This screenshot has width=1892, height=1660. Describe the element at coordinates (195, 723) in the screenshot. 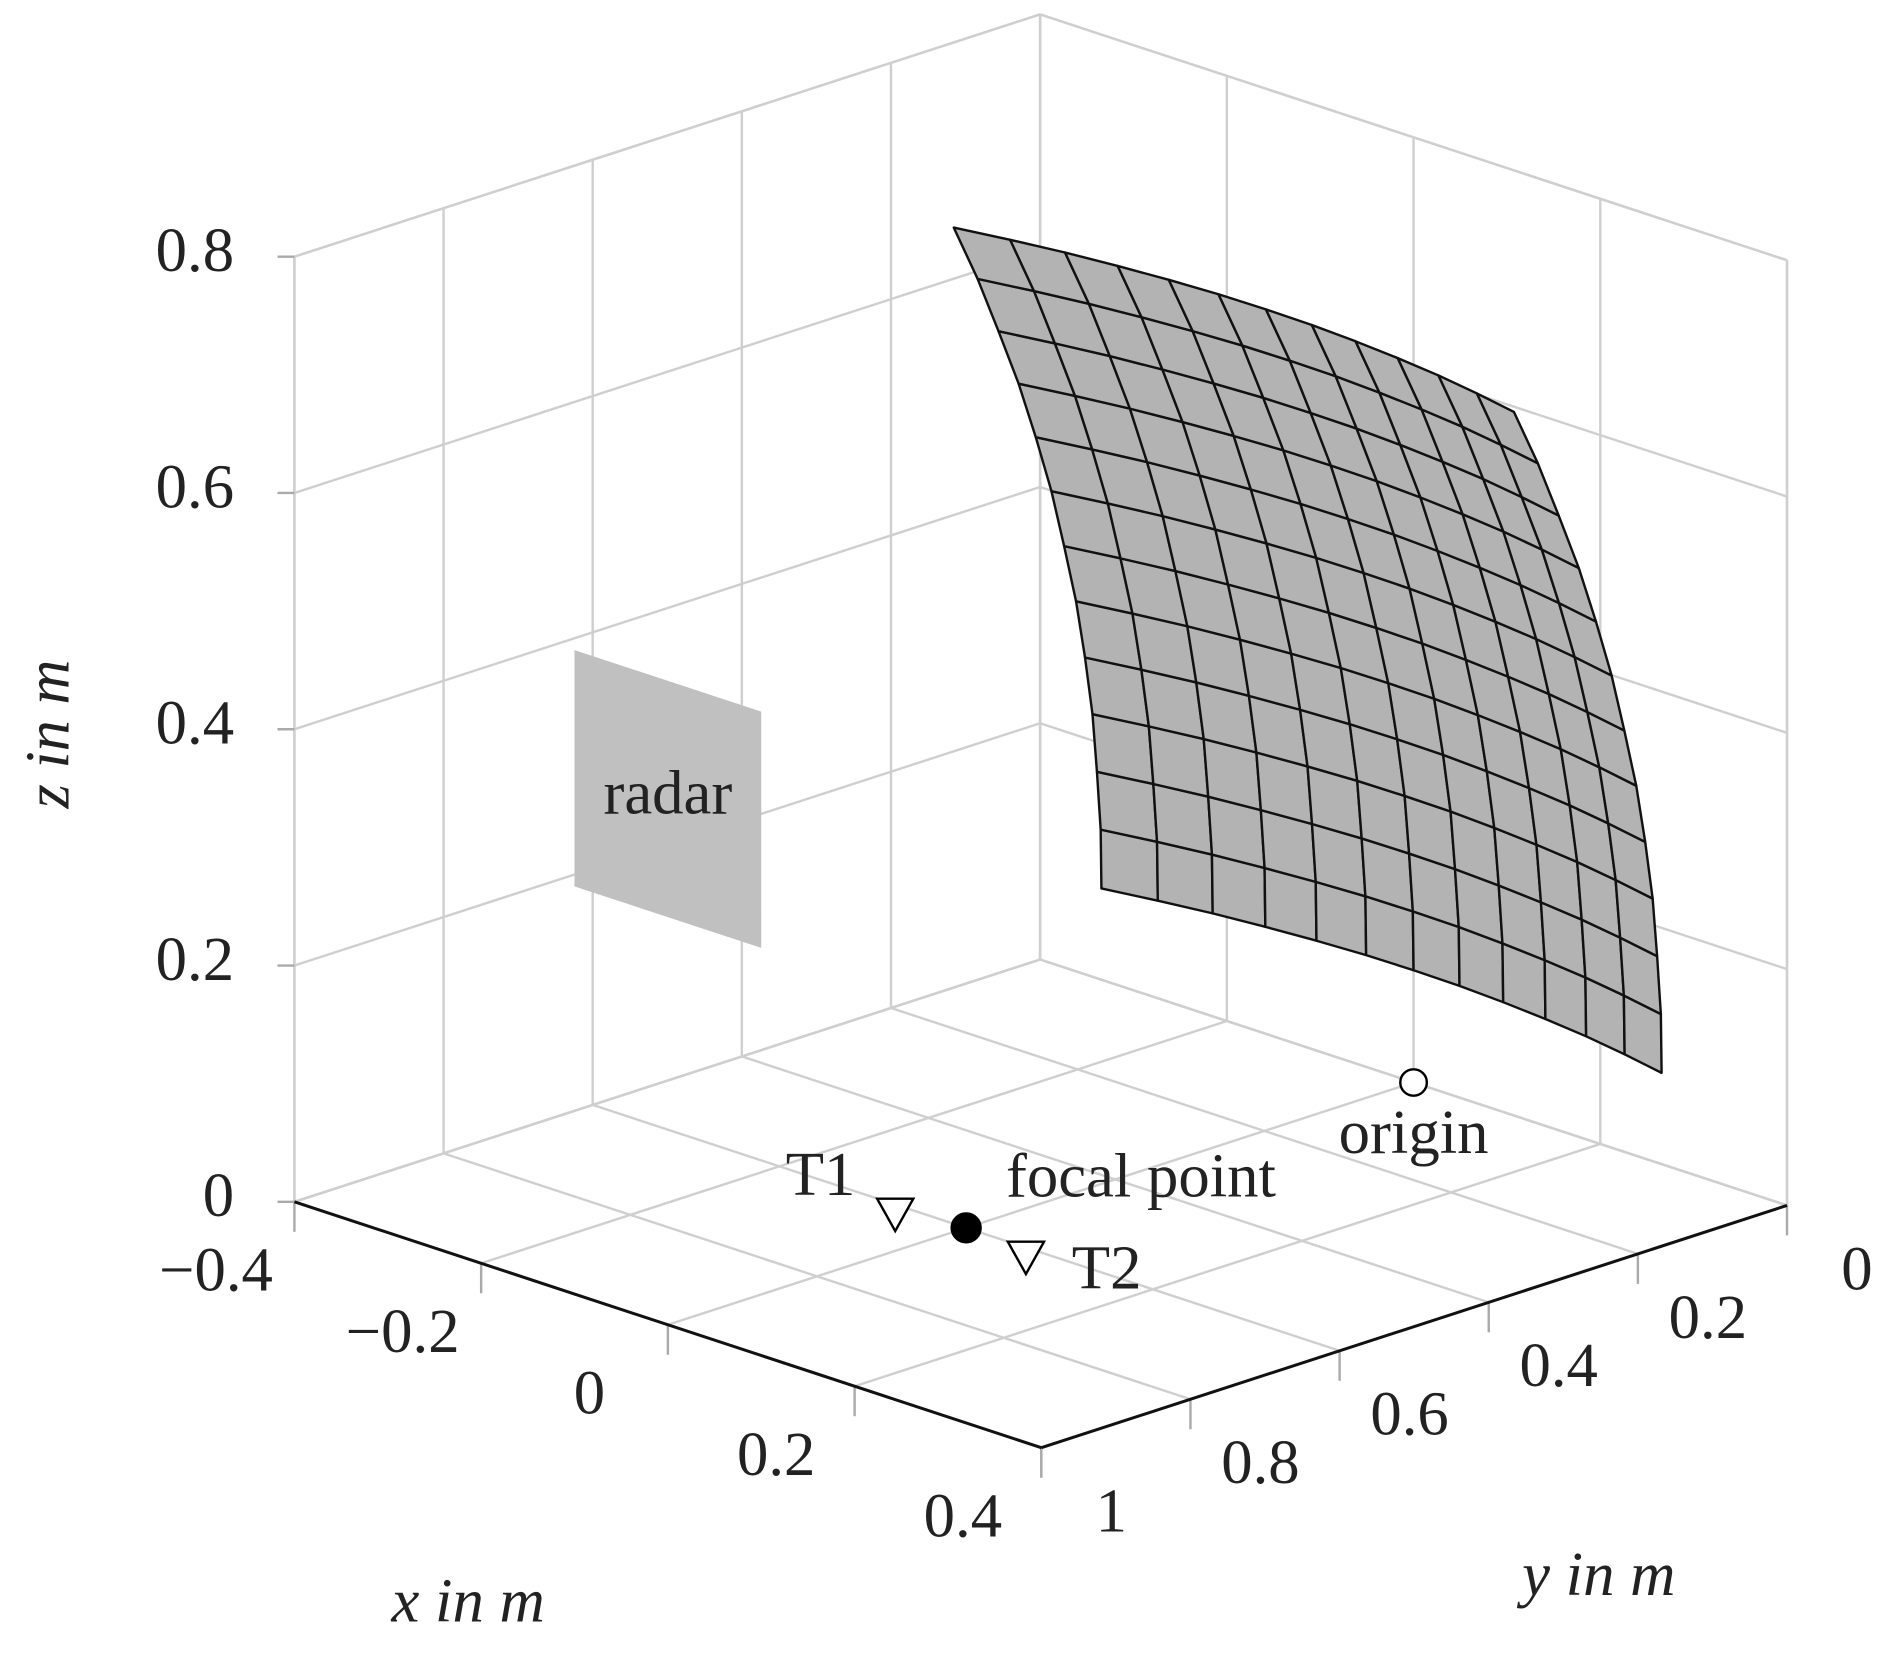

I see `z-tick-label: 0.4` at that location.